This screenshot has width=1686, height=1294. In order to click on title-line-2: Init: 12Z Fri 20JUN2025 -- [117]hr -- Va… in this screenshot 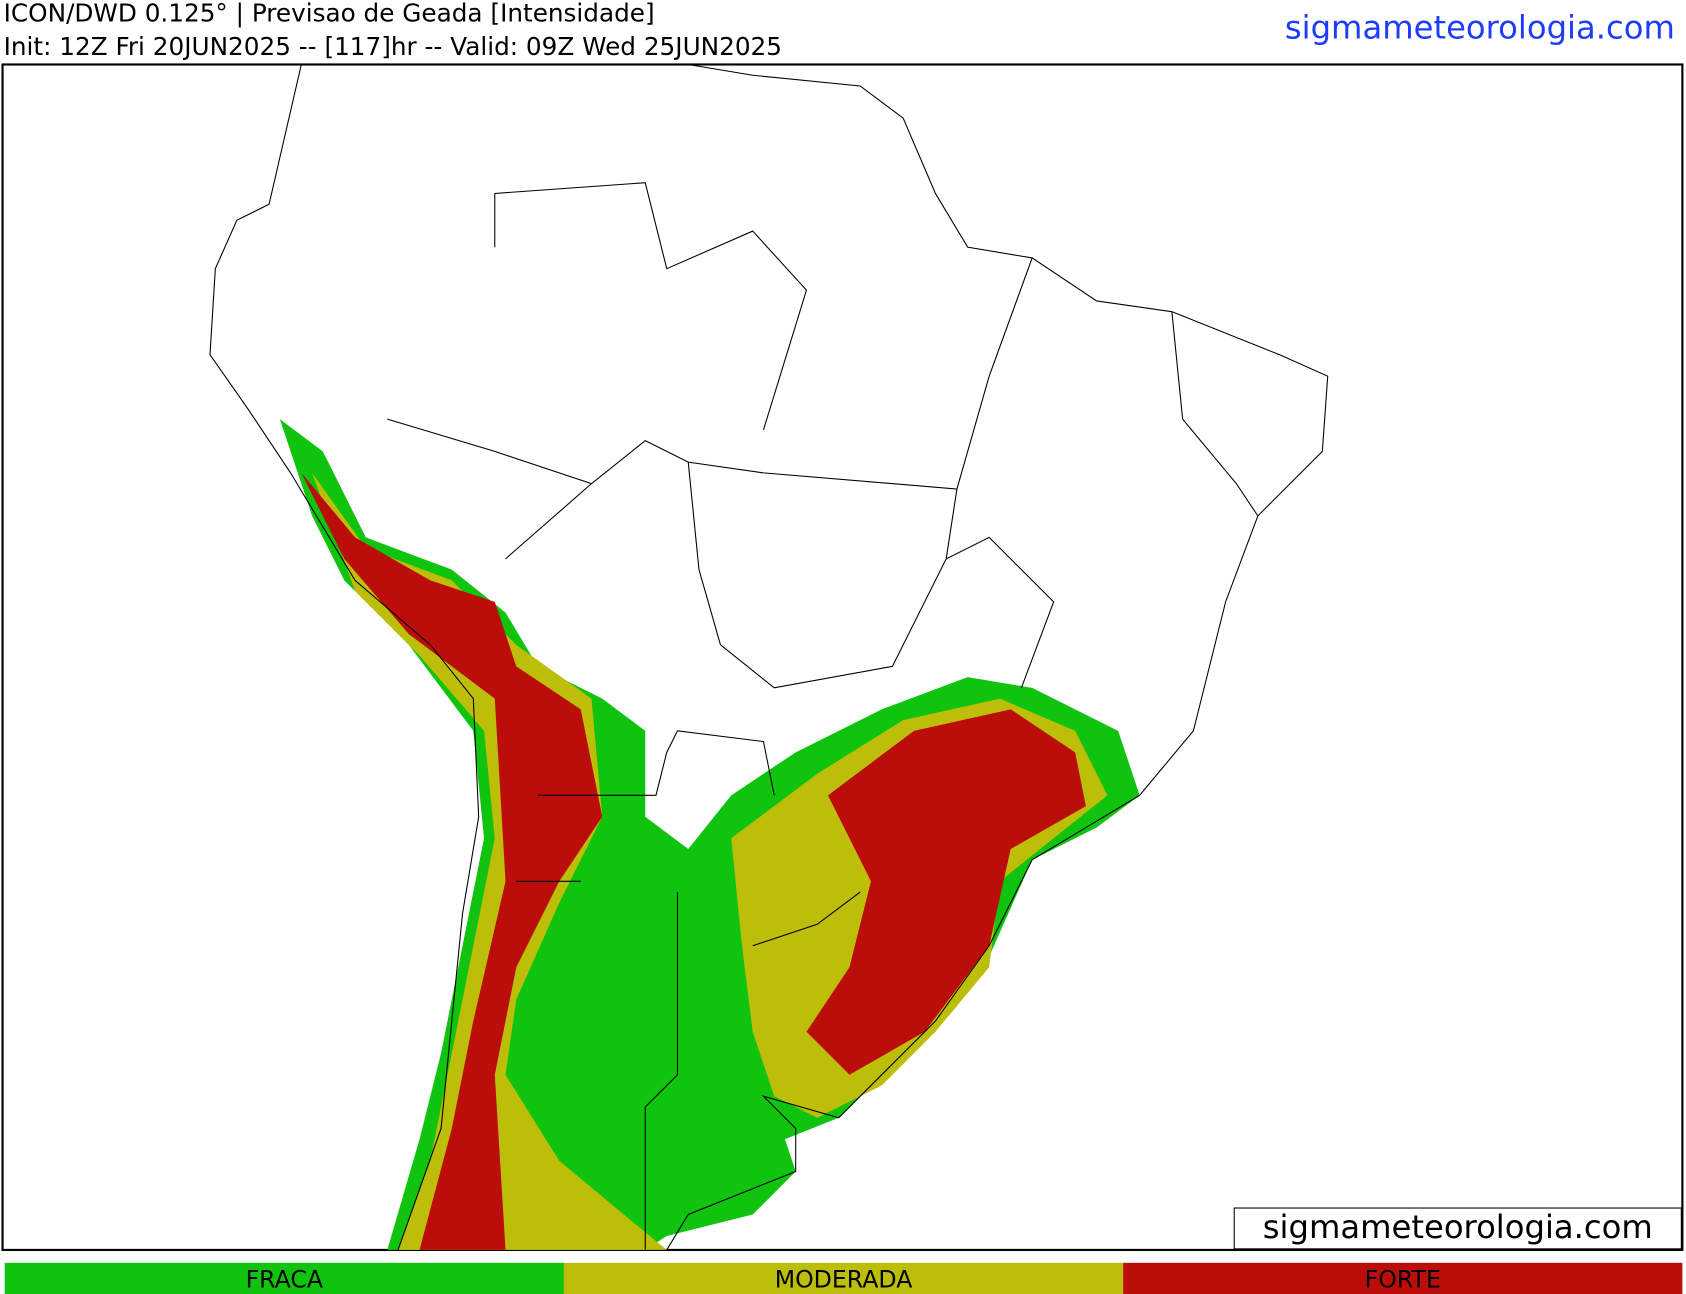, I will do `click(393, 46)`.